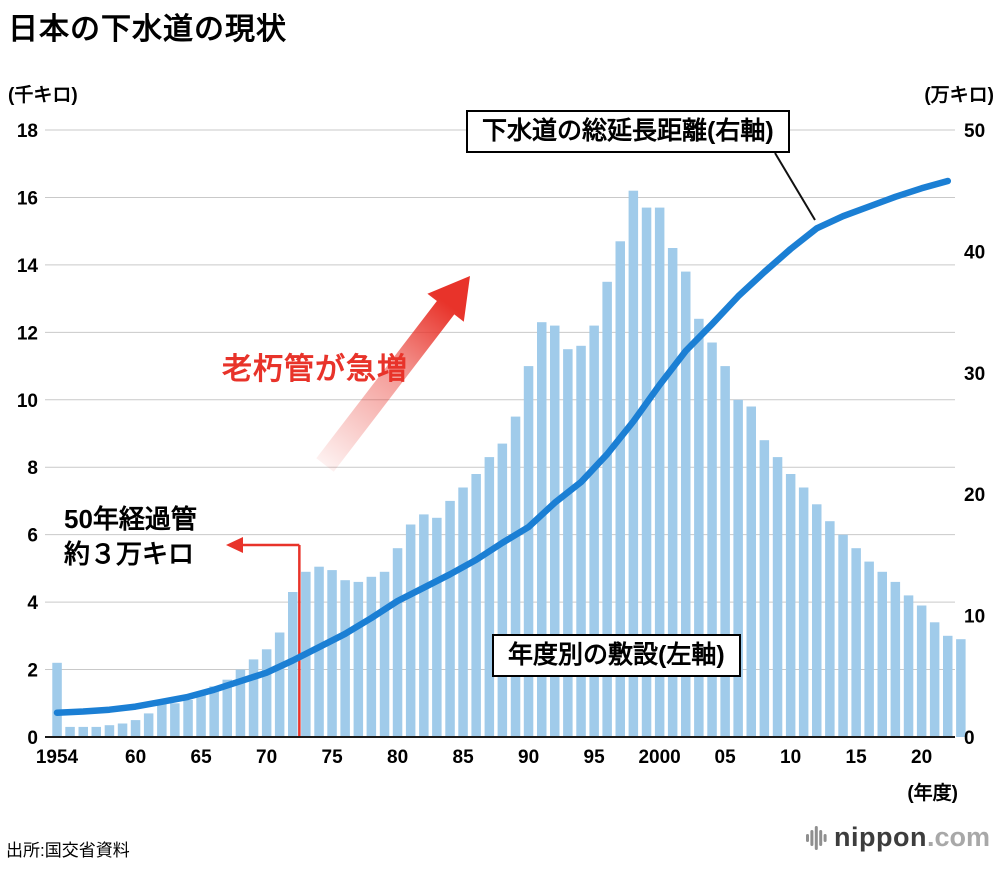 Image resolution: width=1000 pixels, height=870 pixels. What do you see at coordinates (959, 95) in the screenshot?
I see `right-axis-unit: (万キロ)` at bounding box center [959, 95].